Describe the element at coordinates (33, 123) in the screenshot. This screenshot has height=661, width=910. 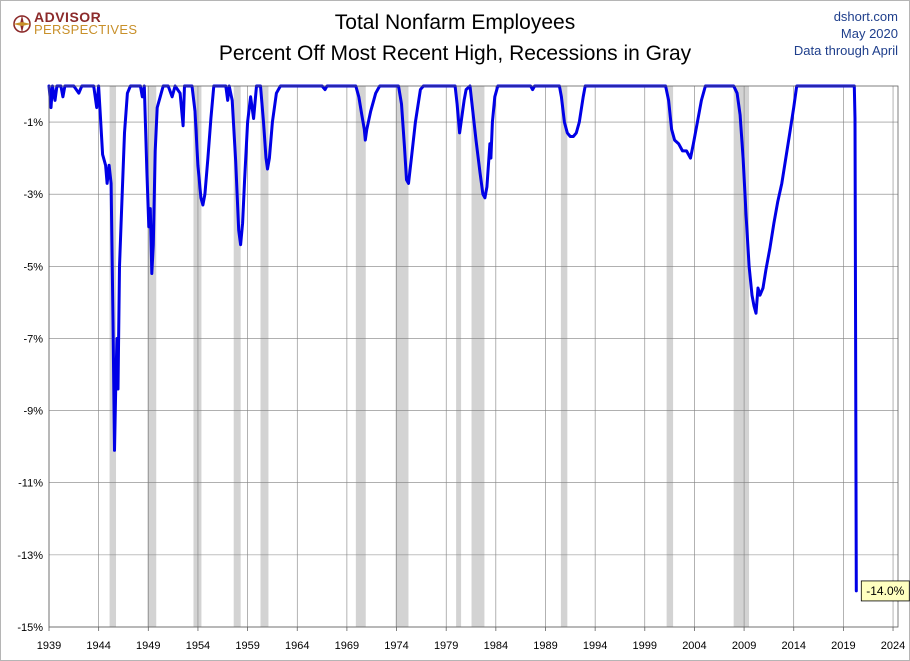
I see `y-tick-label: -1%` at that location.